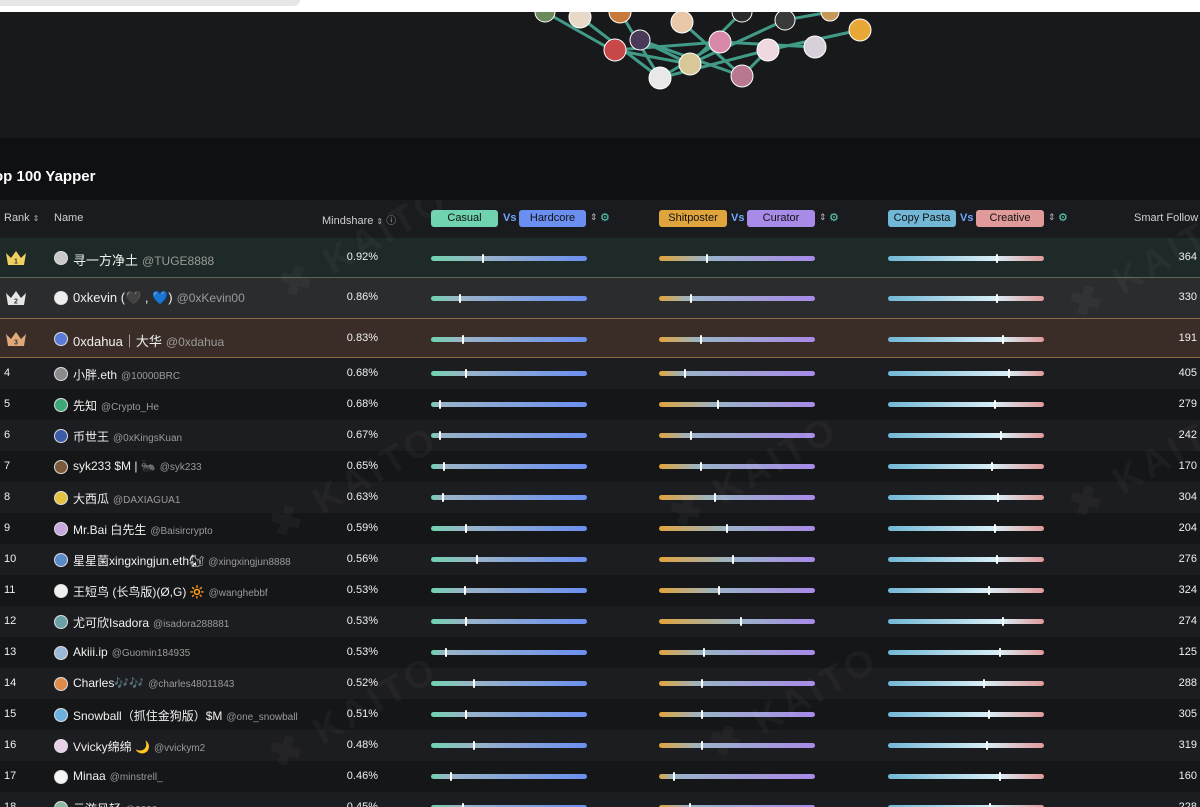 This screenshot has width=1200, height=807. Describe the element at coordinates (600, 298) in the screenshot. I see `table-row: 2 0xkevin (🖤 , 💙) @0xKevin00 0.86% 330` at that location.